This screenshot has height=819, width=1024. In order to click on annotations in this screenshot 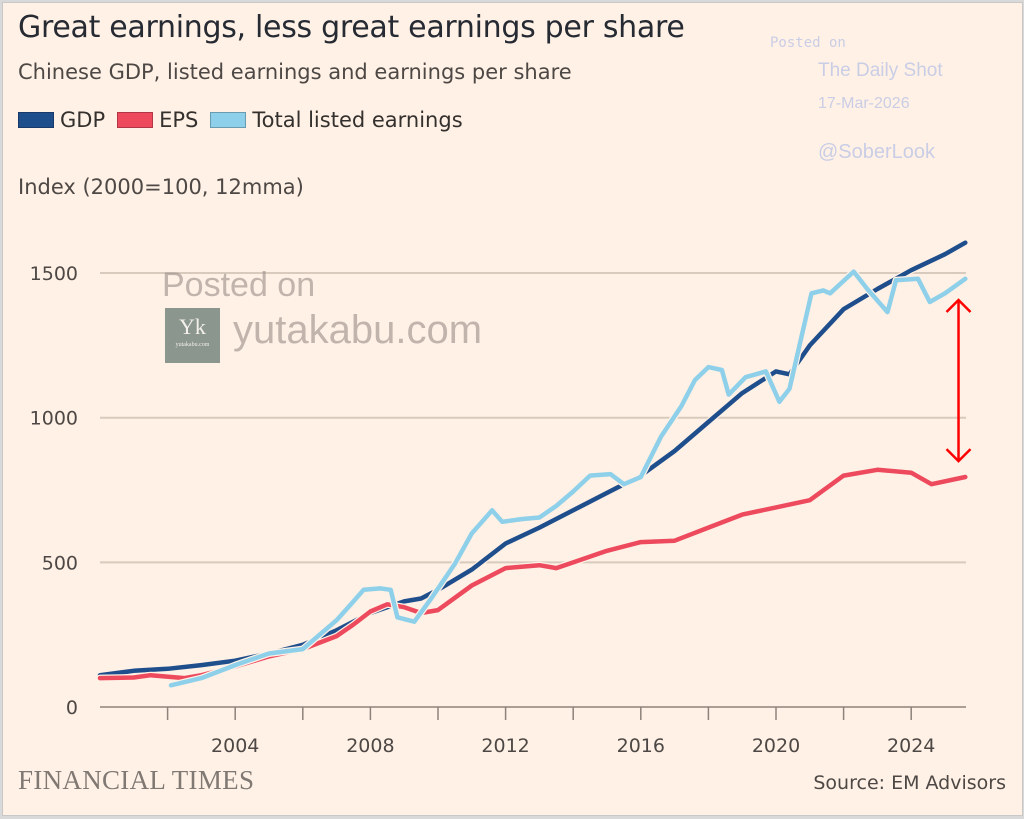, I will do `click(958, 380)`.